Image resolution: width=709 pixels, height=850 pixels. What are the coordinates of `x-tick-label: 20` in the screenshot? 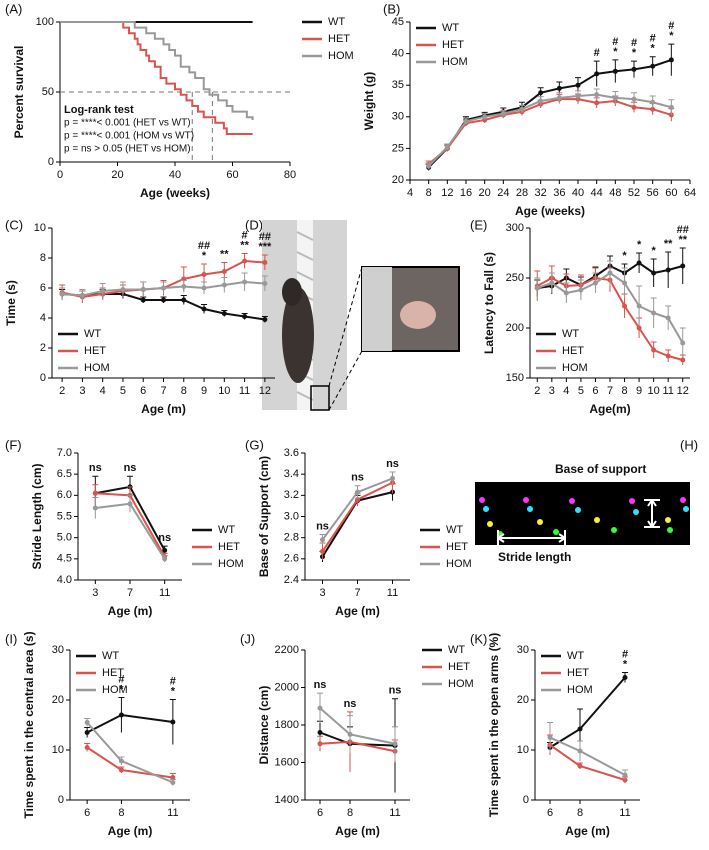 It's located at (117, 175).